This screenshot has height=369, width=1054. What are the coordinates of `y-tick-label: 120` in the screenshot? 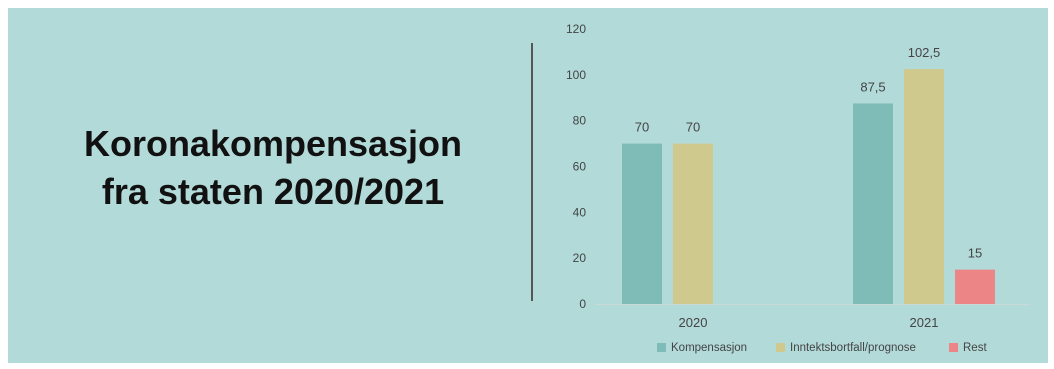 It's located at (576, 29).